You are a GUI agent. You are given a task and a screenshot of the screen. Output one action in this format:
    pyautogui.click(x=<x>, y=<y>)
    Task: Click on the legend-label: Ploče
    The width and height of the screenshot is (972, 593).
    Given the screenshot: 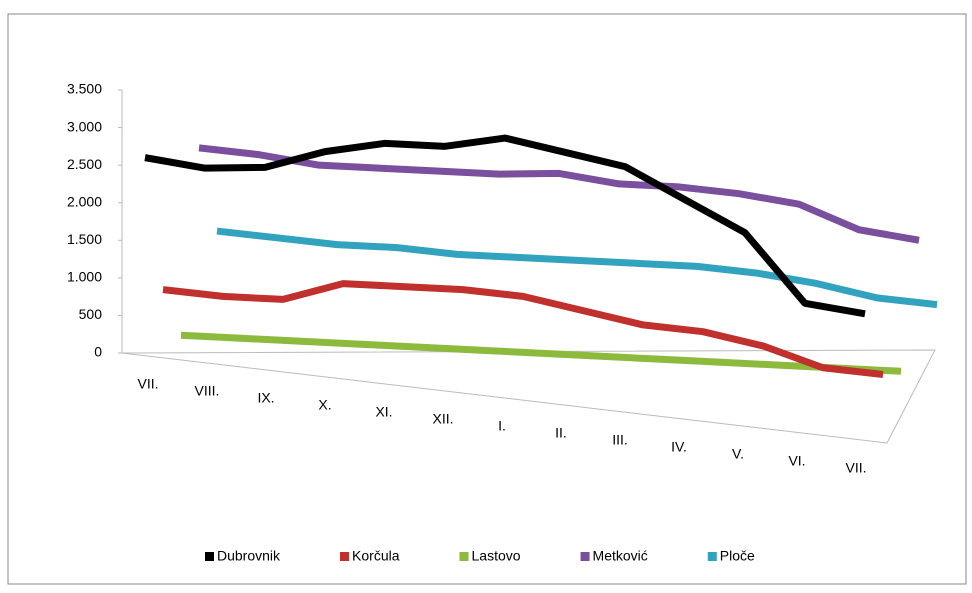 What is the action you would take?
    pyautogui.click(x=737, y=556)
    